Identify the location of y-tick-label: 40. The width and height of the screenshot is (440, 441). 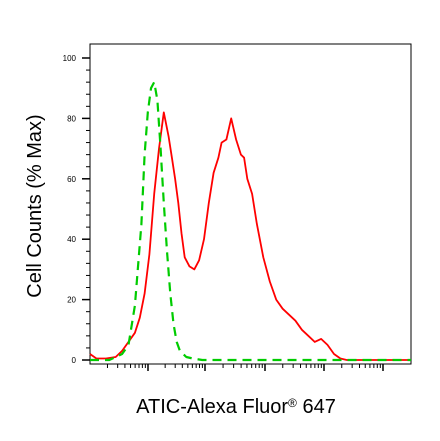
(71, 239).